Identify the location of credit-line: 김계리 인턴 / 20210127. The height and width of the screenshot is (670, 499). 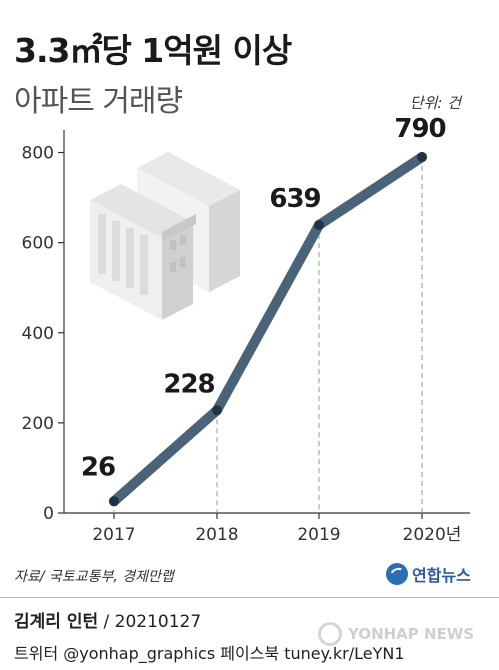
(107, 619).